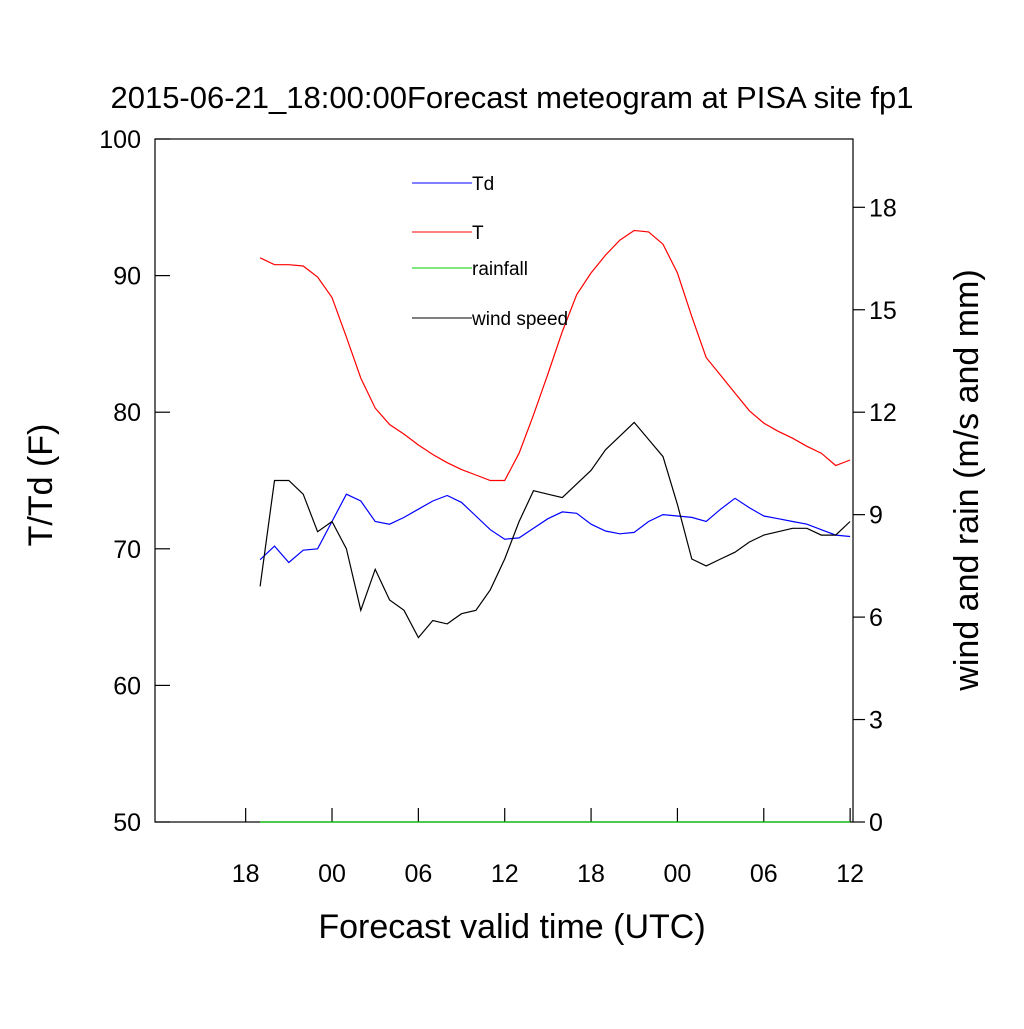 Image resolution: width=1024 pixels, height=1029 pixels. What do you see at coordinates (519, 319) in the screenshot?
I see `legend-label: wind speed` at bounding box center [519, 319].